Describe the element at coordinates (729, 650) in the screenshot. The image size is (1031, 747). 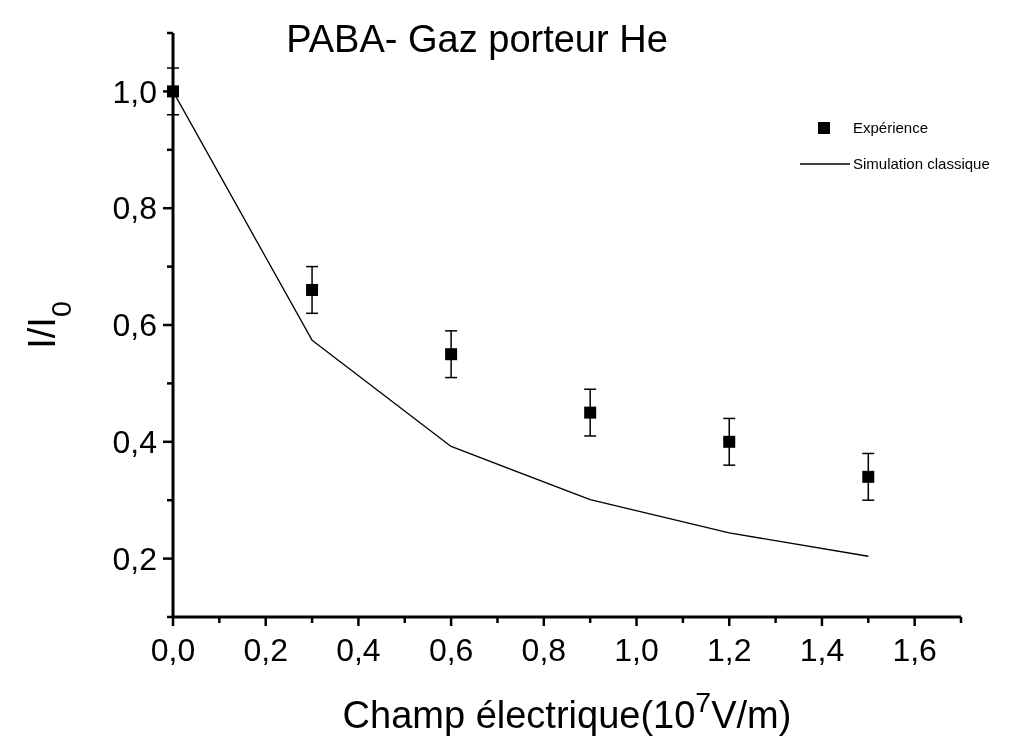
I see `x-tick-label: 1,2` at that location.